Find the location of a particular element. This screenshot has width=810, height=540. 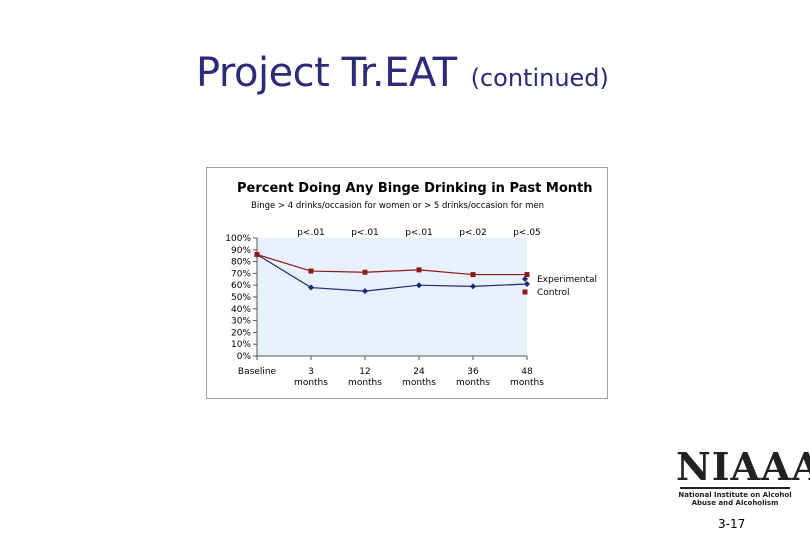

p-value-labels: p<.01 p<.01 p<.01 p<.02 p<.05 is located at coordinates (419, 233).